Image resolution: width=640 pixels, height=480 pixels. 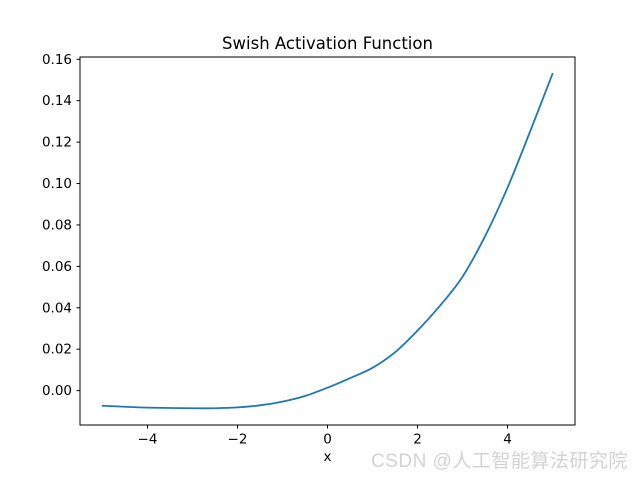 What do you see at coordinates (327, 43) in the screenshot?
I see `chart-title: Swish Activation Function` at bounding box center [327, 43].